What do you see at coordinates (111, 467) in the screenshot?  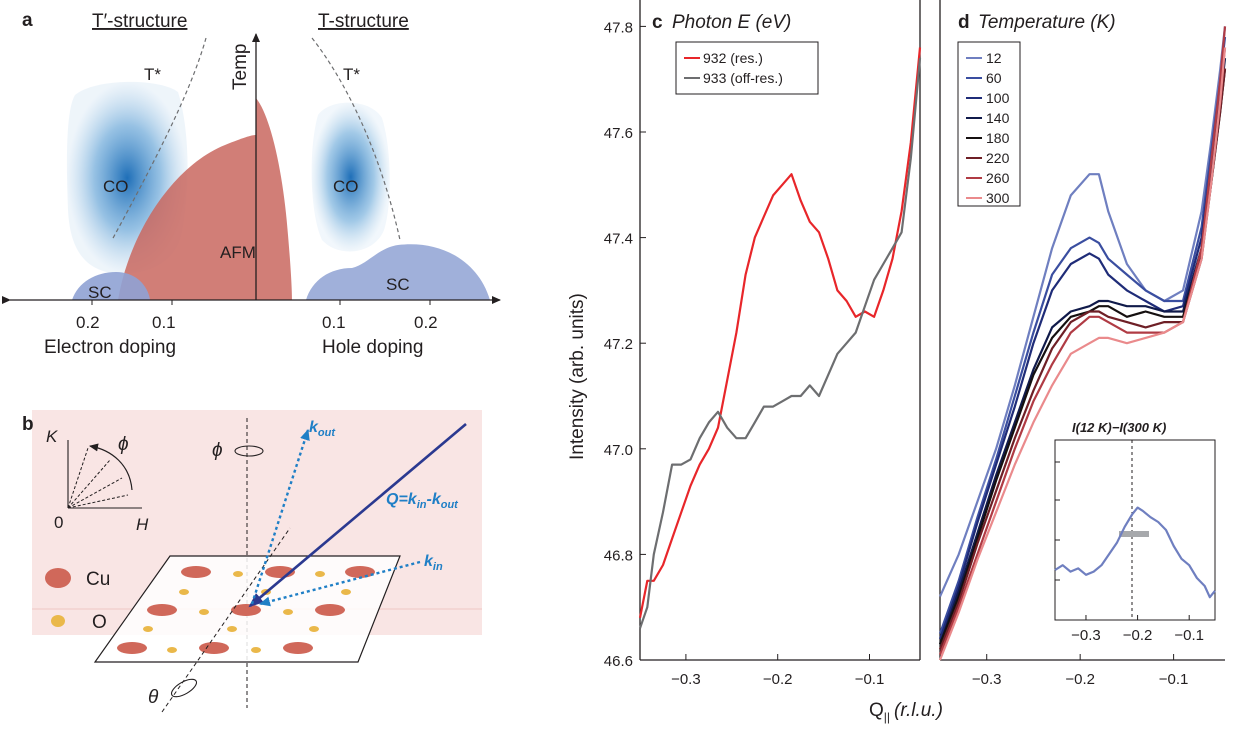 I see `phi-arc-arrow` at bounding box center [111, 467].